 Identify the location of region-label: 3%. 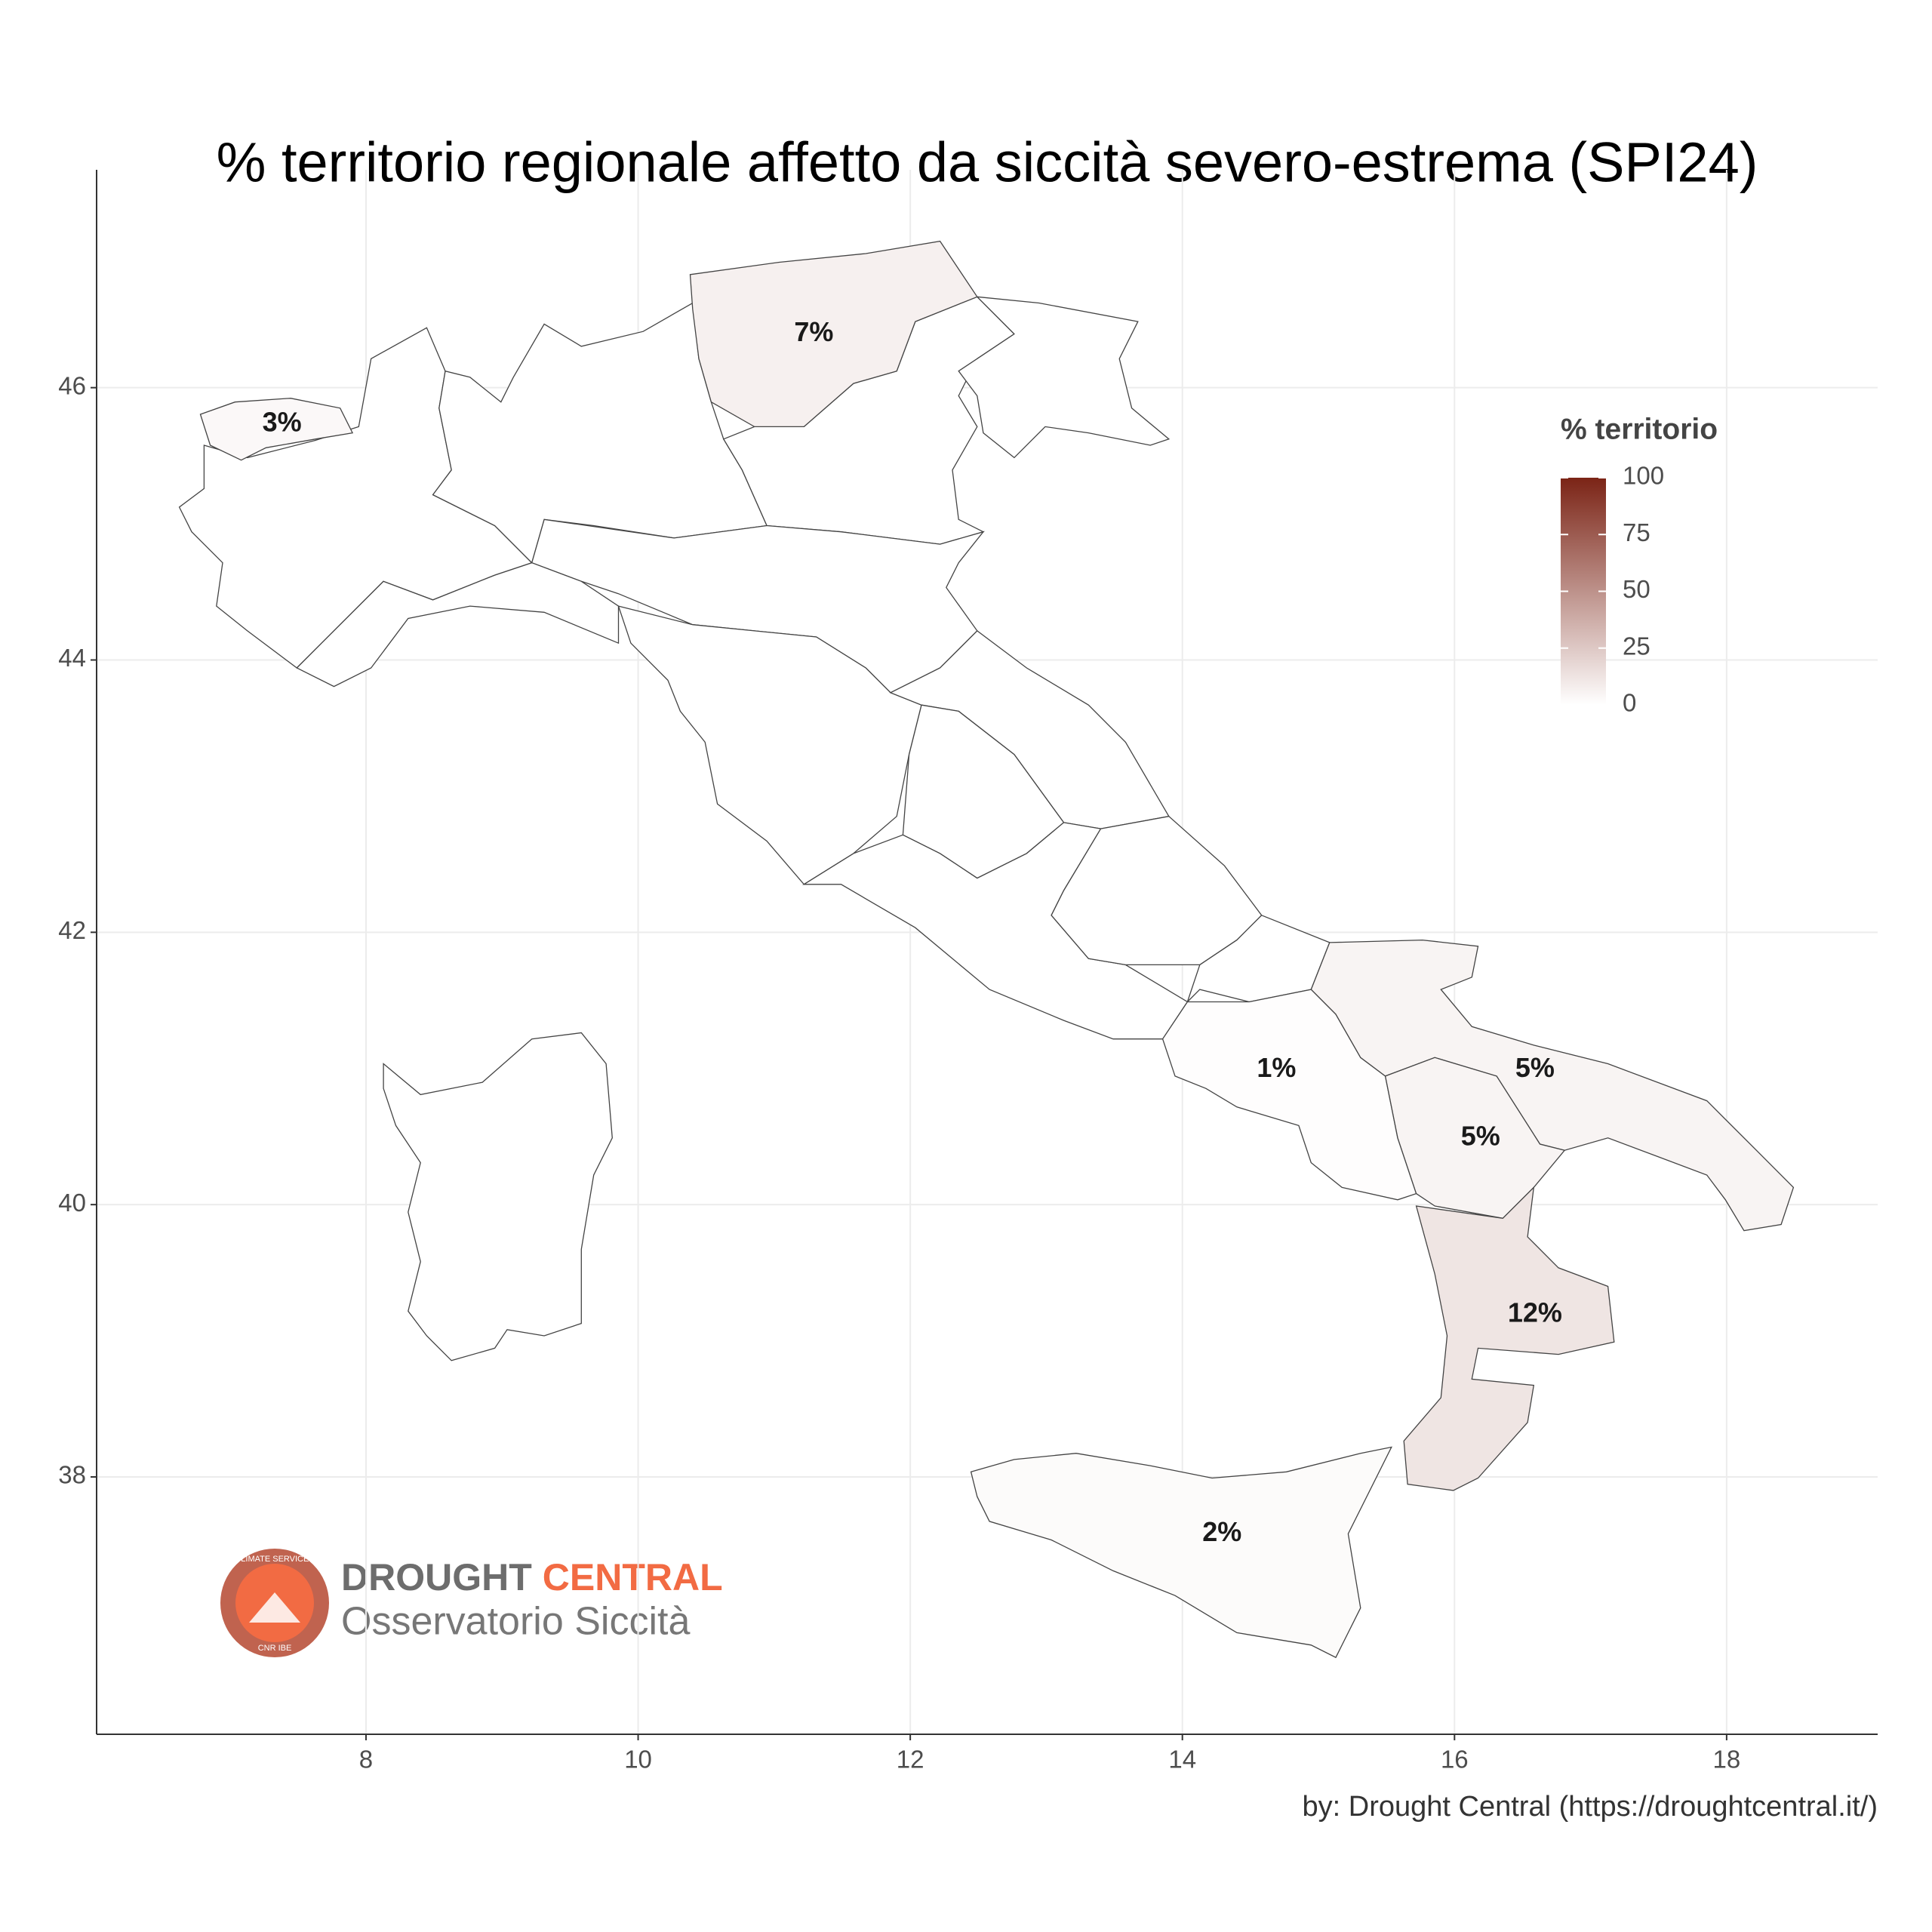
(282, 422).